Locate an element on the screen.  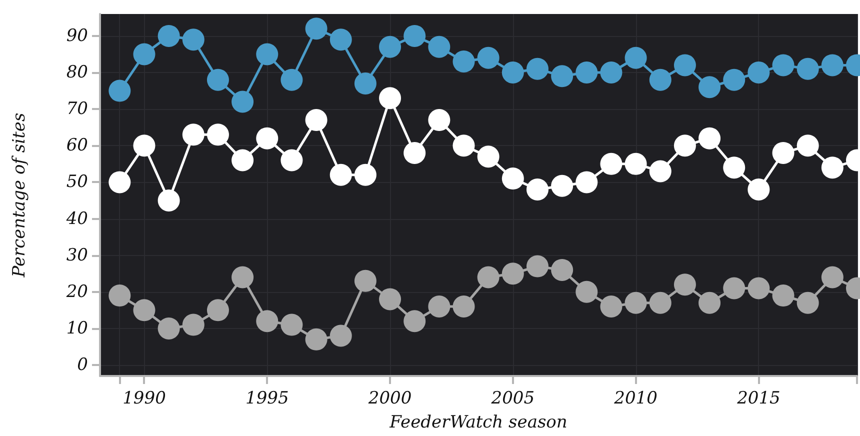
x-tick-label: 1990 is located at coordinates (144, 398).